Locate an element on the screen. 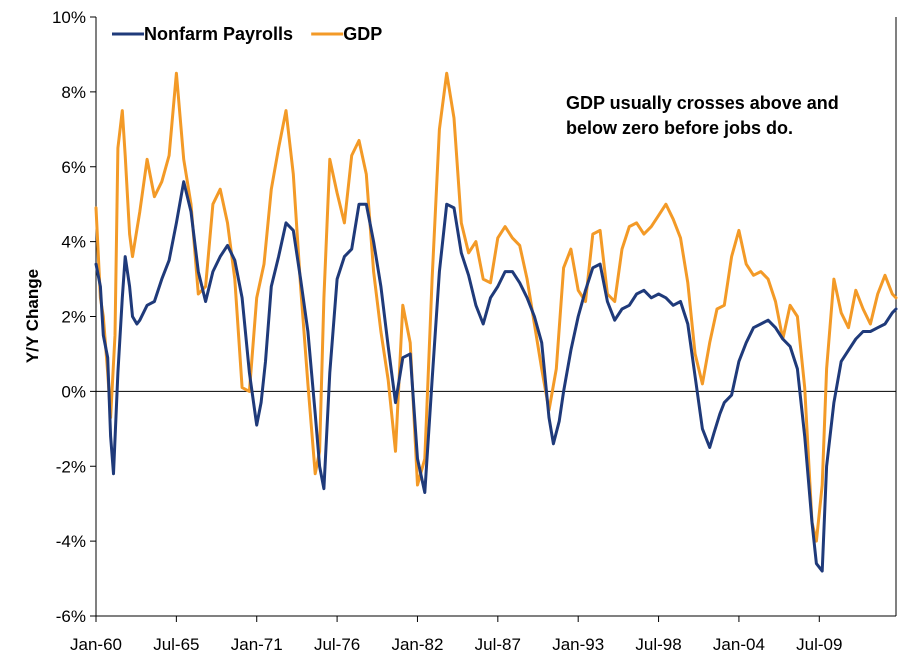 This screenshot has height=659, width=911. x-tick-label: Jan-82 is located at coordinates (417, 644).